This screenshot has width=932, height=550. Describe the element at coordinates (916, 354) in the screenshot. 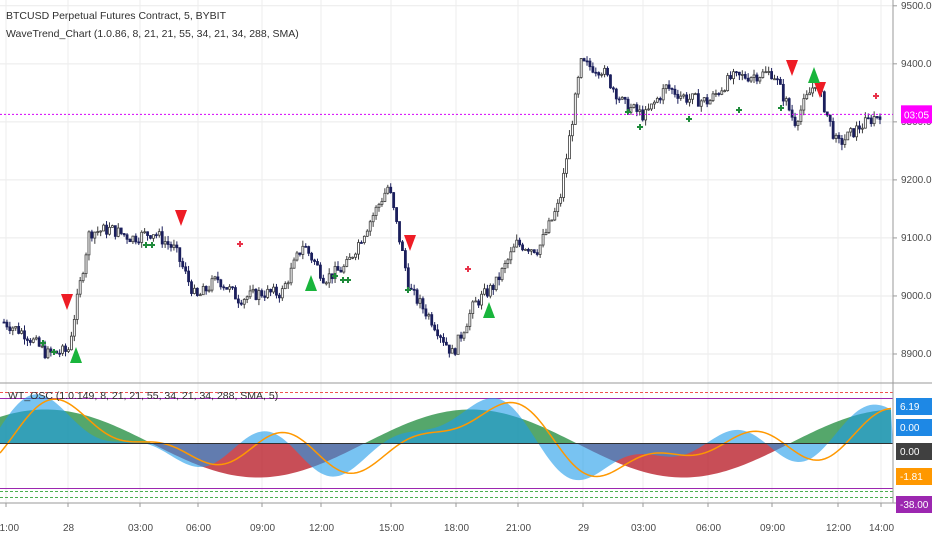

I see `price-tick-label: 8900.00` at that location.